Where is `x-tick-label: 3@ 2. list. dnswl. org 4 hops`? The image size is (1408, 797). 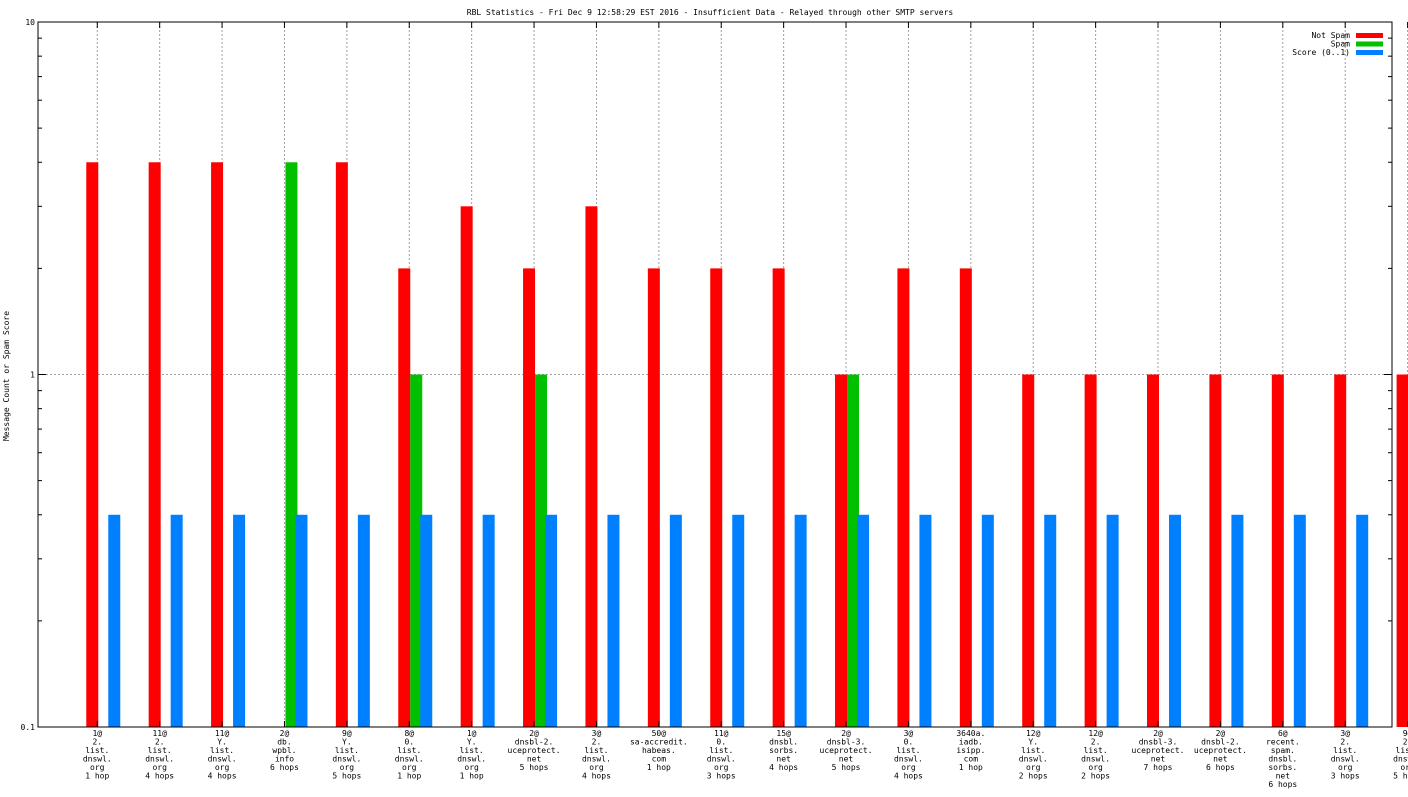 x-tick-label: 3@ 2. list. dnswl. org 4 hops is located at coordinates (596, 755).